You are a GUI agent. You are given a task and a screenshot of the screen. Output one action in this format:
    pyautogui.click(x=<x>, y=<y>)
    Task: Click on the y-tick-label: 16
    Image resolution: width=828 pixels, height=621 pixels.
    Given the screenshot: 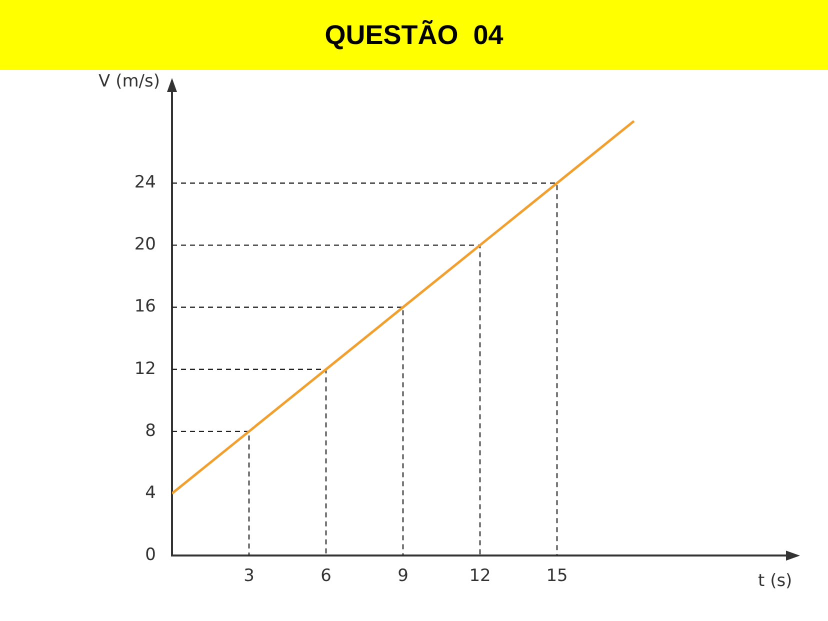 What is the action you would take?
    pyautogui.click(x=145, y=306)
    